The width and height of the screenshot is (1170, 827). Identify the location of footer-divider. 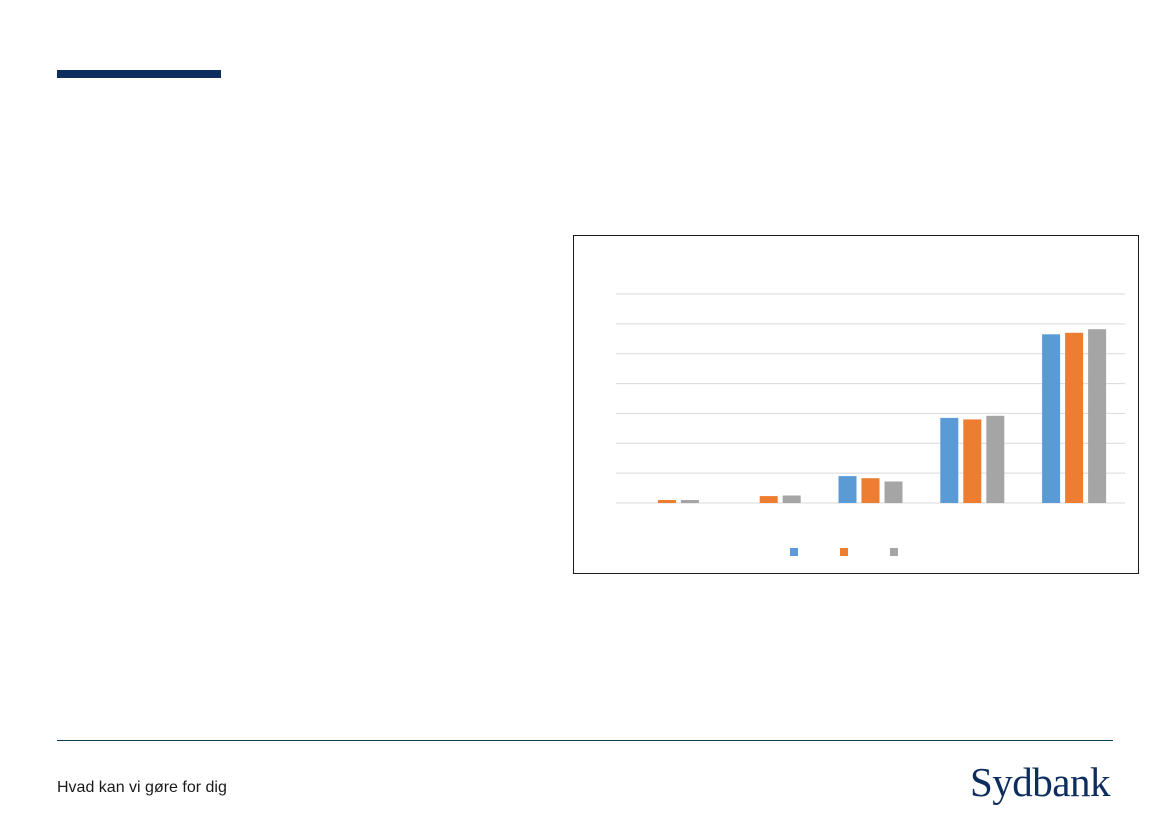
(585, 740).